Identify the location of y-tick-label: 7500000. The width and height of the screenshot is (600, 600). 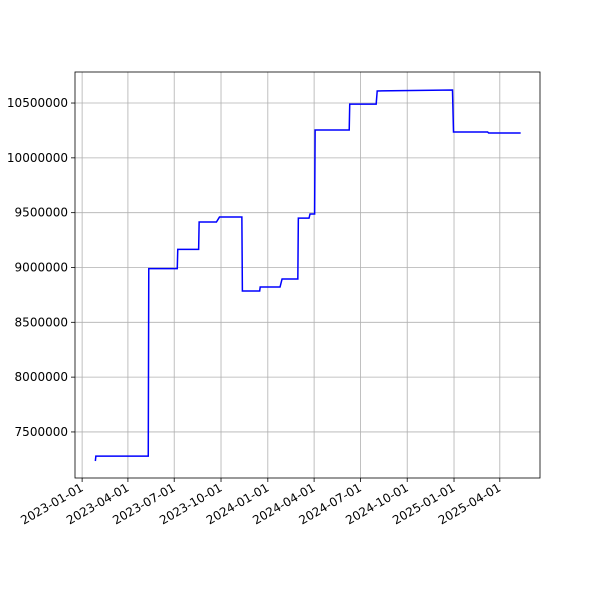
(41, 432).